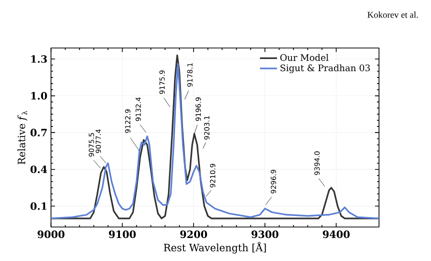  What do you see at coordinates (39, 96) in the screenshot?
I see `y-tick-label: 1.0` at bounding box center [39, 96].